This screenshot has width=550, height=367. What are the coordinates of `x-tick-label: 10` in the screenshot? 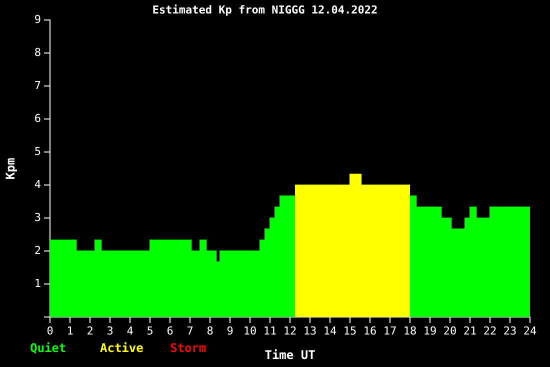 It's located at (250, 331).